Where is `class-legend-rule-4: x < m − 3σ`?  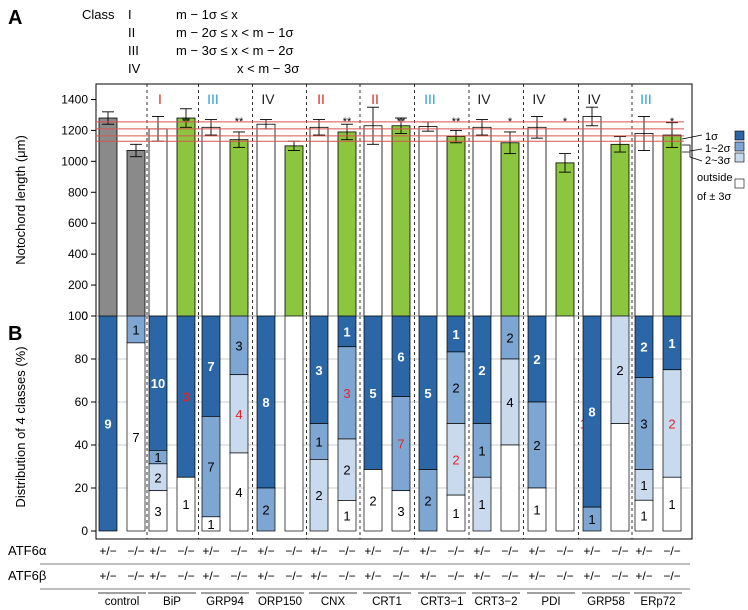 class-legend-rule-4: x < m − 3σ is located at coordinates (268, 68).